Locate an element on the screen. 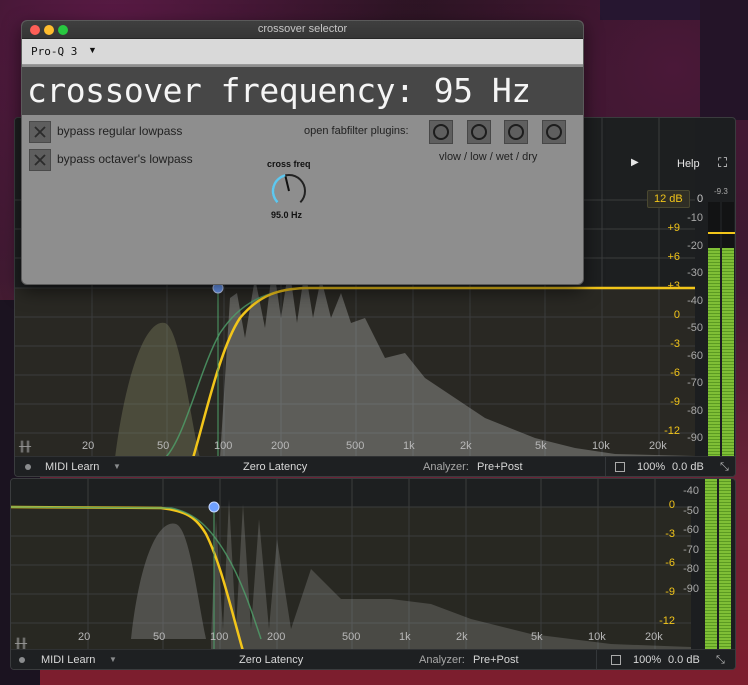 The width and height of the screenshot is (748, 685). knob-title: cross freq is located at coordinates (289, 164).